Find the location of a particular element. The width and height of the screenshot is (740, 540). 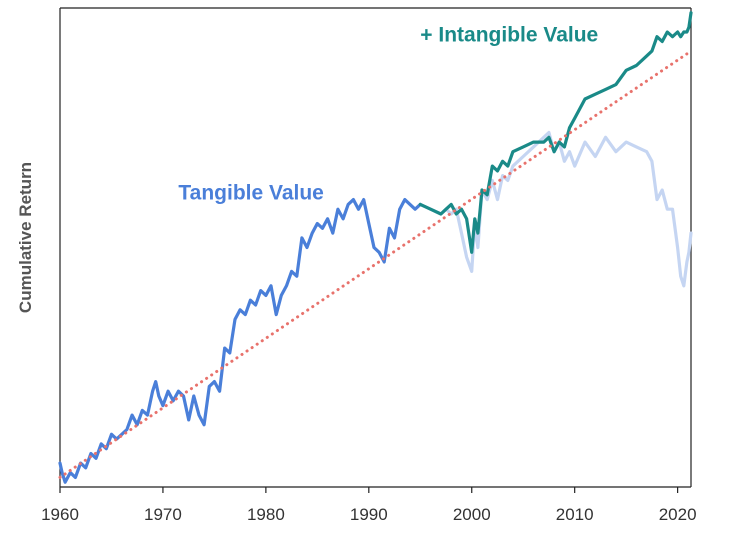

x-tick-label: 2010 is located at coordinates (575, 514).